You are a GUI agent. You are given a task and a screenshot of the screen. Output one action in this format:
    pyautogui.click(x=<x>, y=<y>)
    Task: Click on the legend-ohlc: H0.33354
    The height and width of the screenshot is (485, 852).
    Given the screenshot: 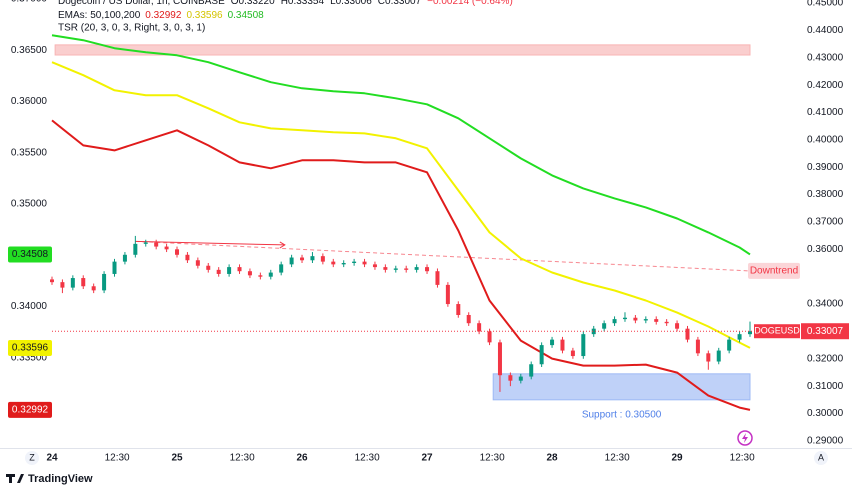 What is the action you would take?
    pyautogui.click(x=303, y=3)
    